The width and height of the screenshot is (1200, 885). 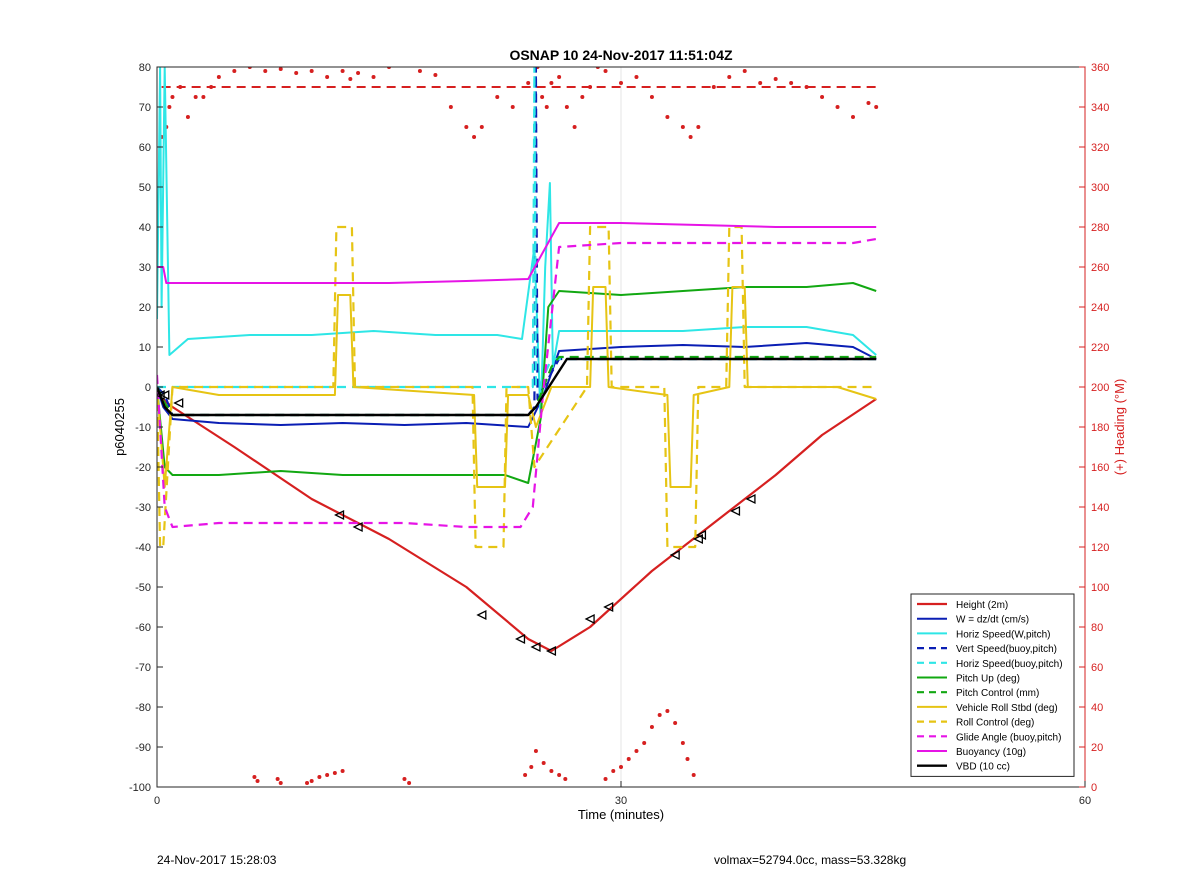 What do you see at coordinates (143, 708) in the screenshot?
I see `y-left-tick-label: -80` at bounding box center [143, 708].